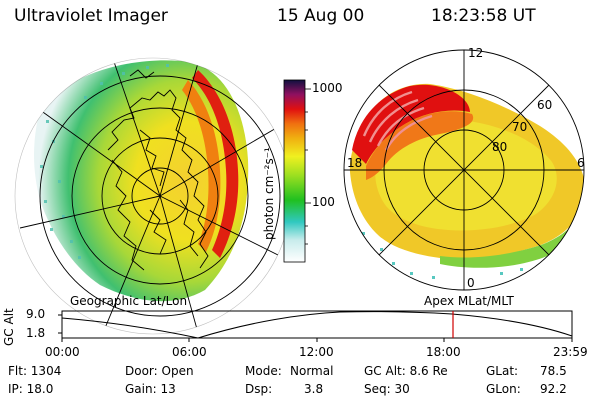 Image resolution: width=600 pixels, height=400 pixels. What do you see at coordinates (263, 371) in the screenshot?
I see `info-mode-label: Mode:` at bounding box center [263, 371].